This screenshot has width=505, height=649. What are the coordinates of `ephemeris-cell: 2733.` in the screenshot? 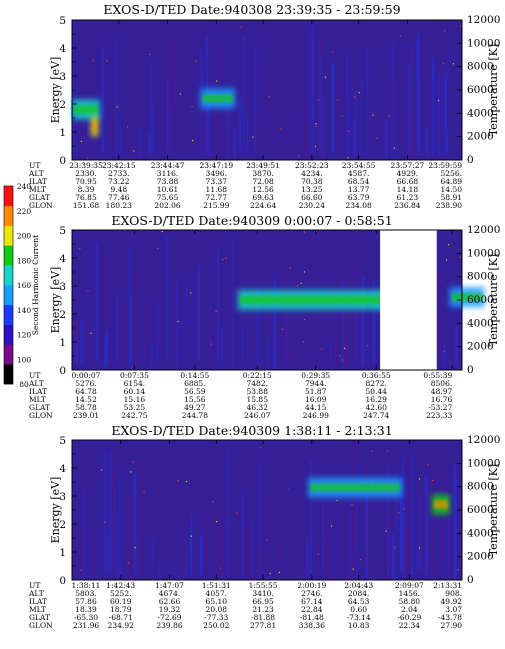 It's located at (118, 173).